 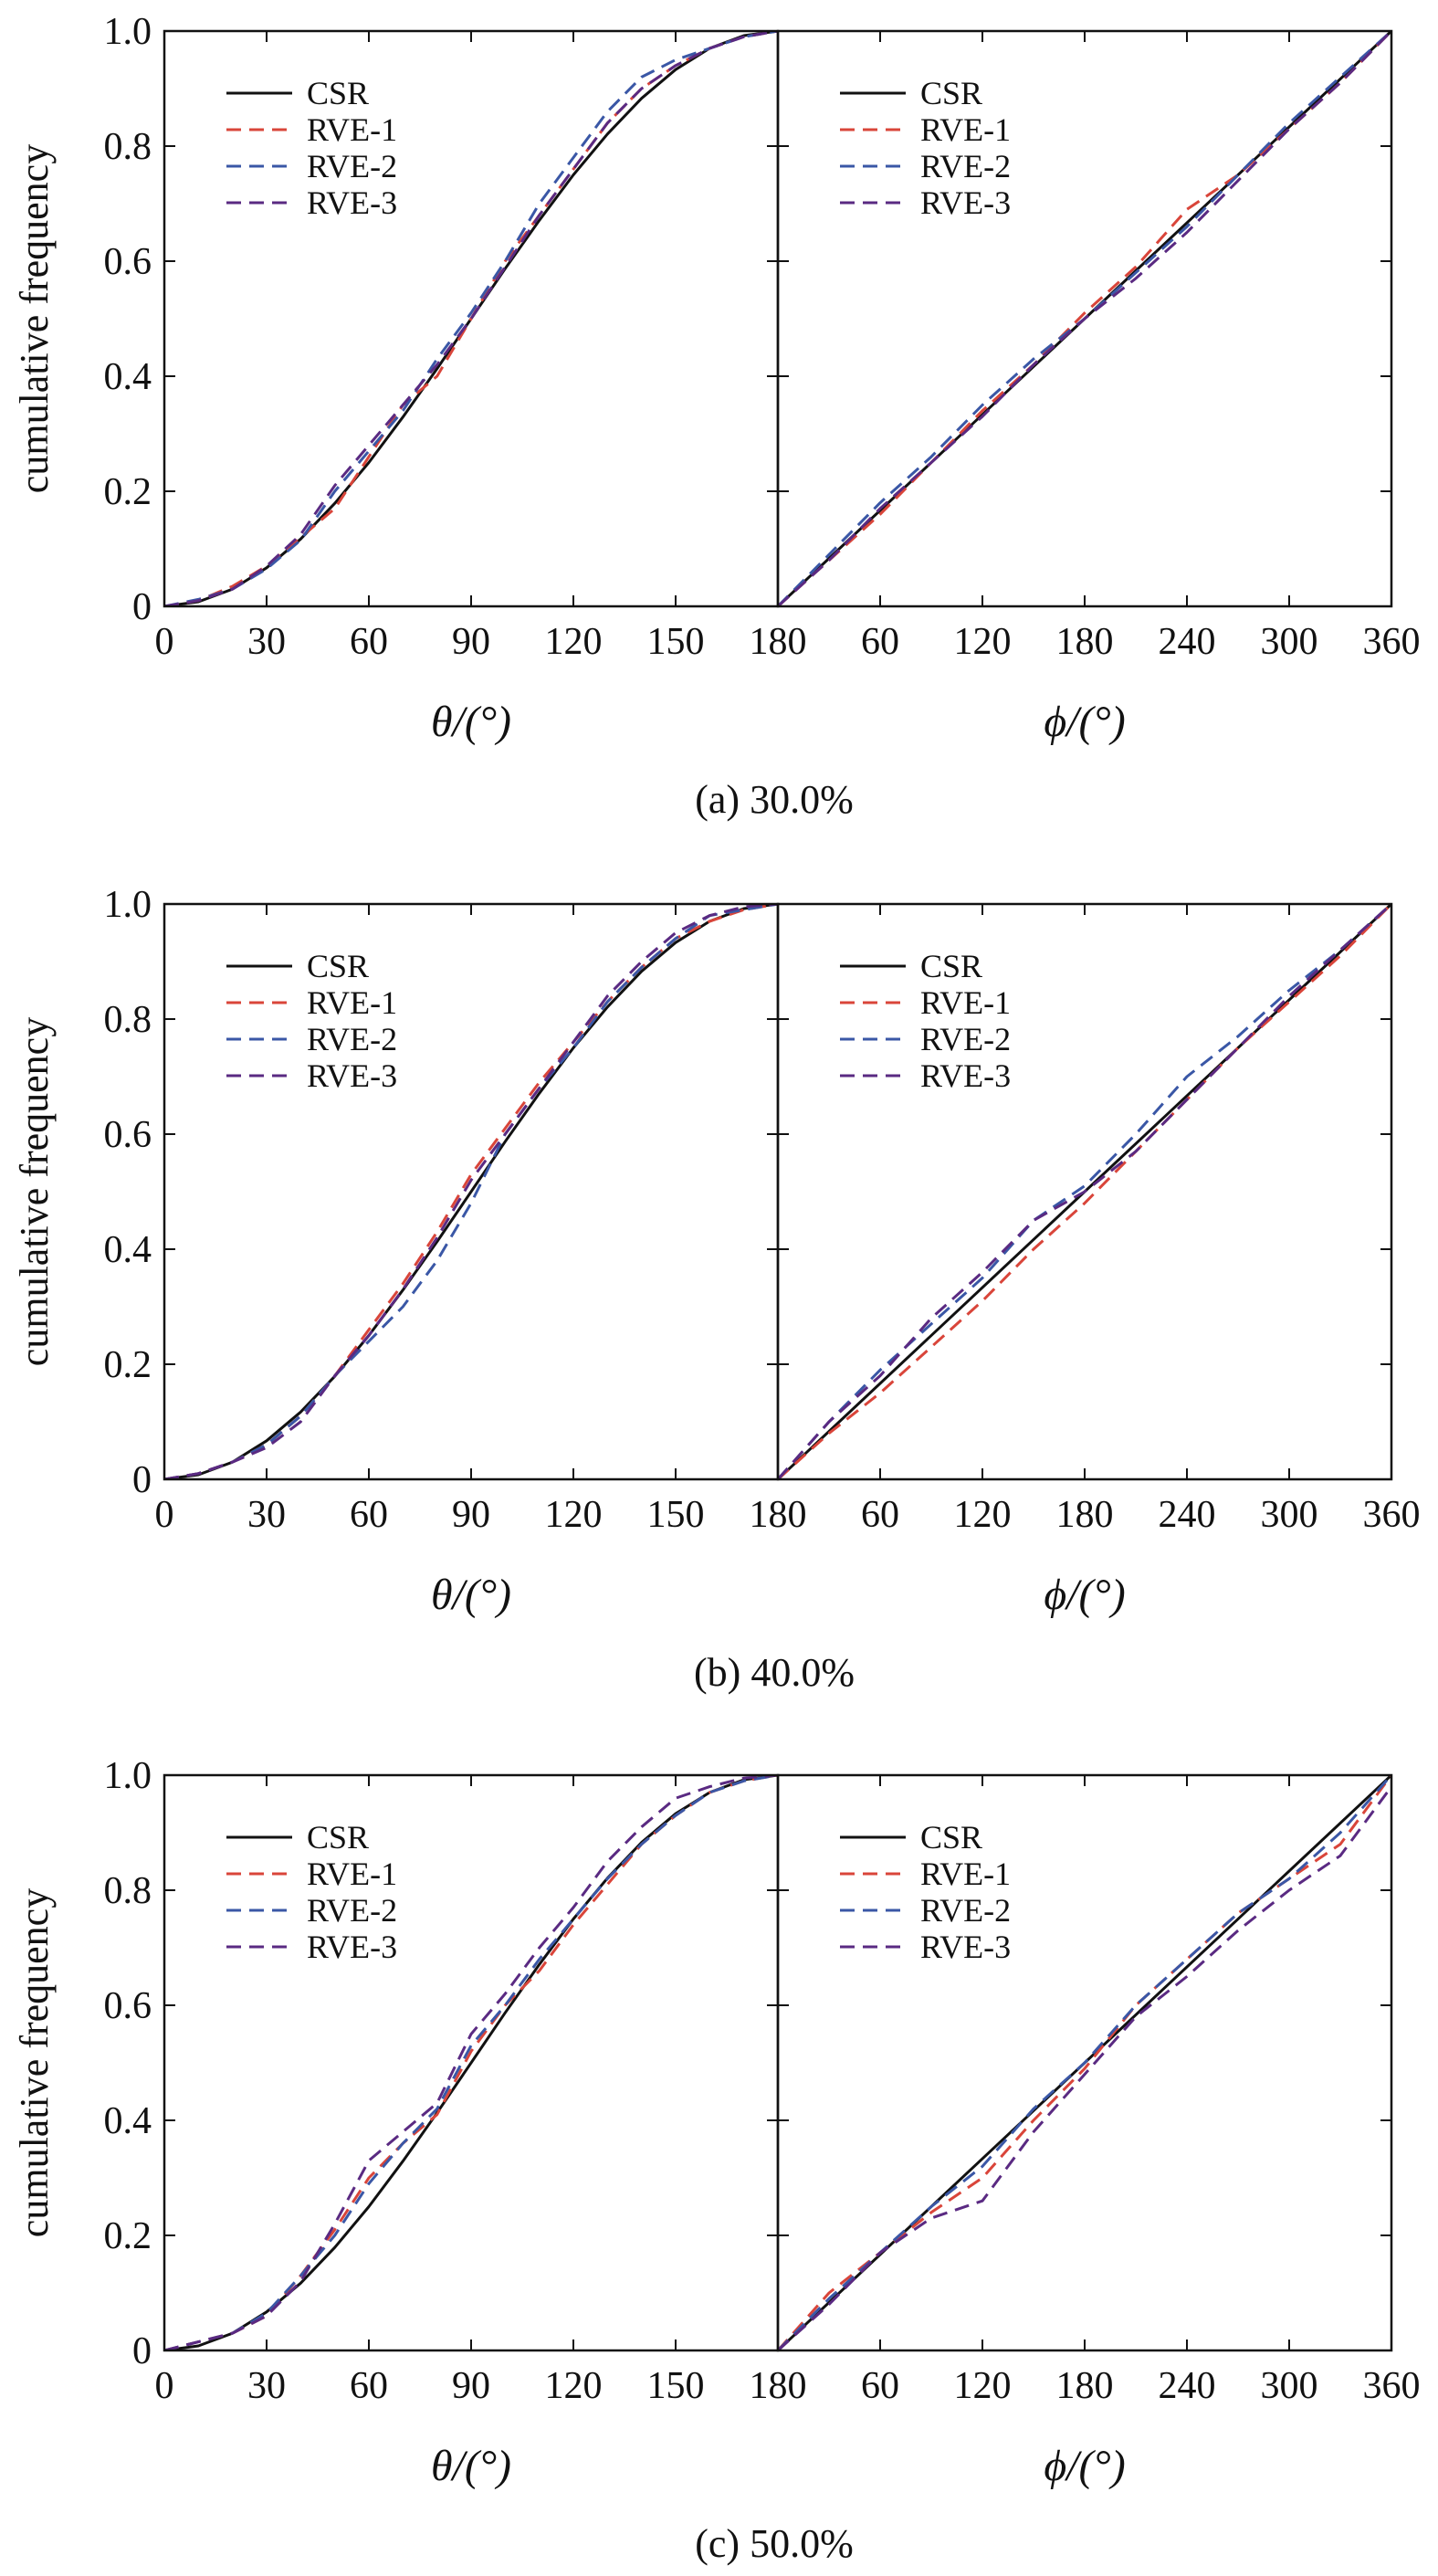 I want to click on caption-c: (c) 50.0%, so click(x=774, y=2543).